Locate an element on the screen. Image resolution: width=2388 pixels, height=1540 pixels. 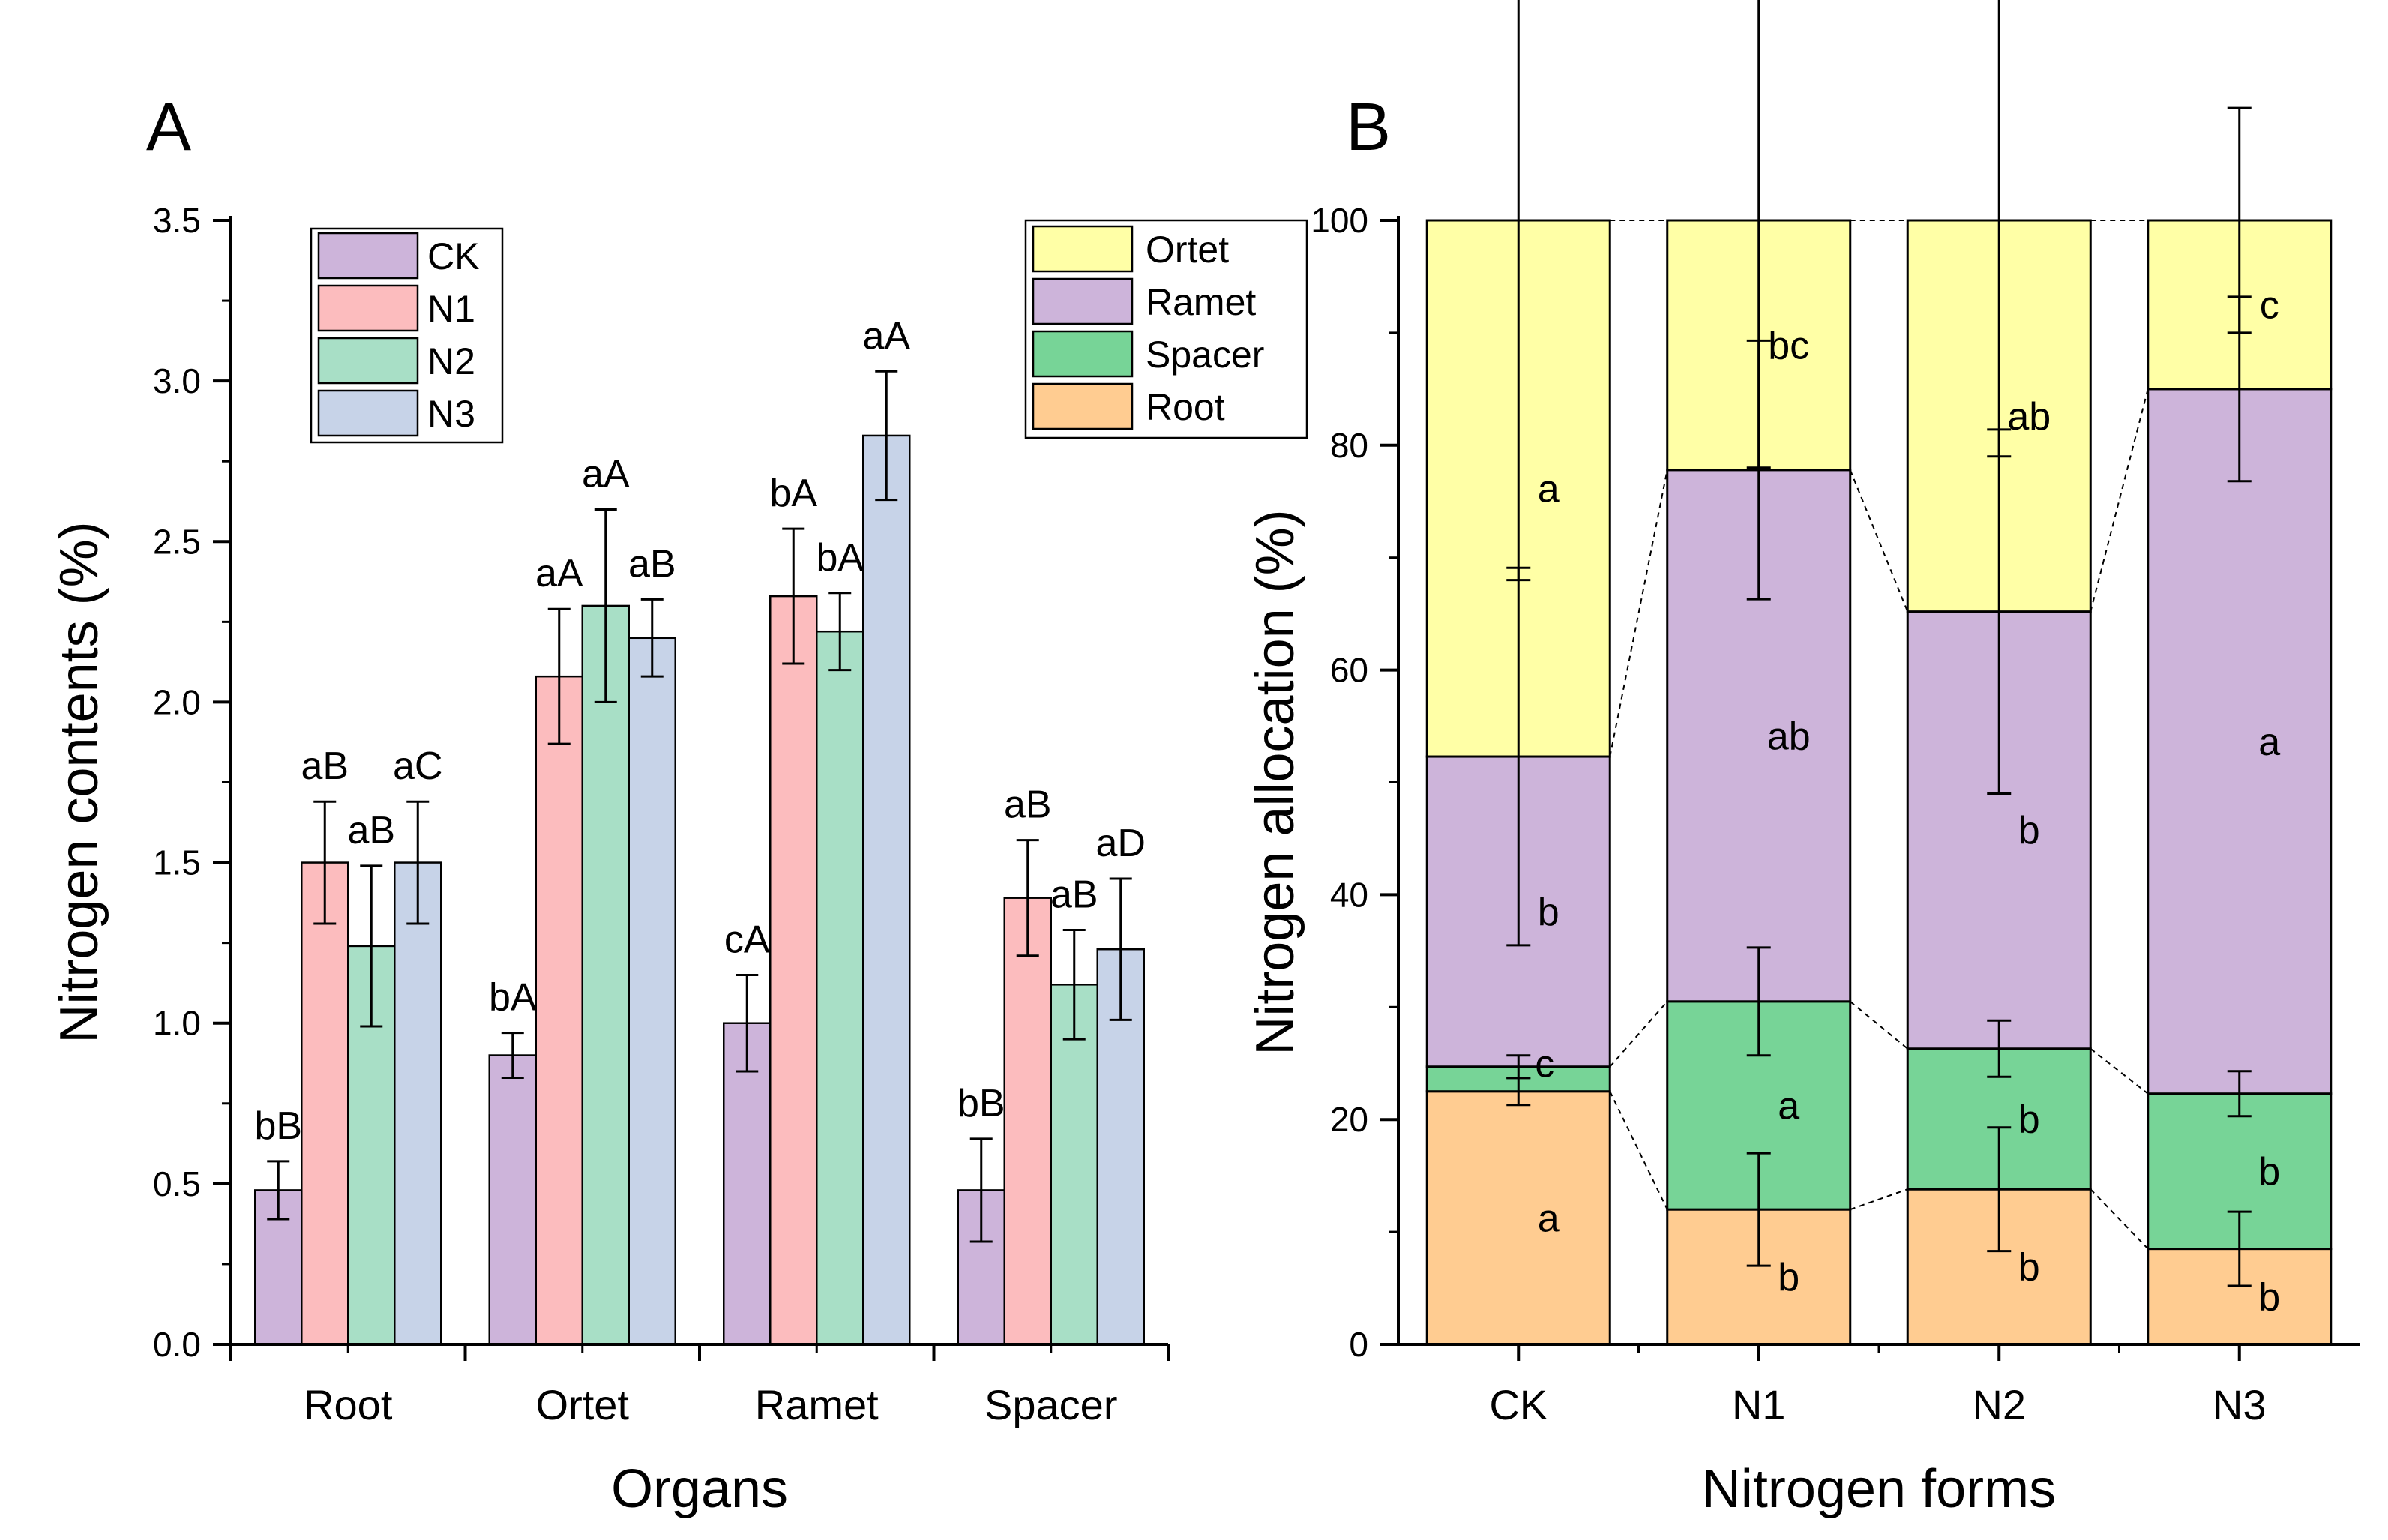
bar-ramet-n3 is located at coordinates (886, 890).